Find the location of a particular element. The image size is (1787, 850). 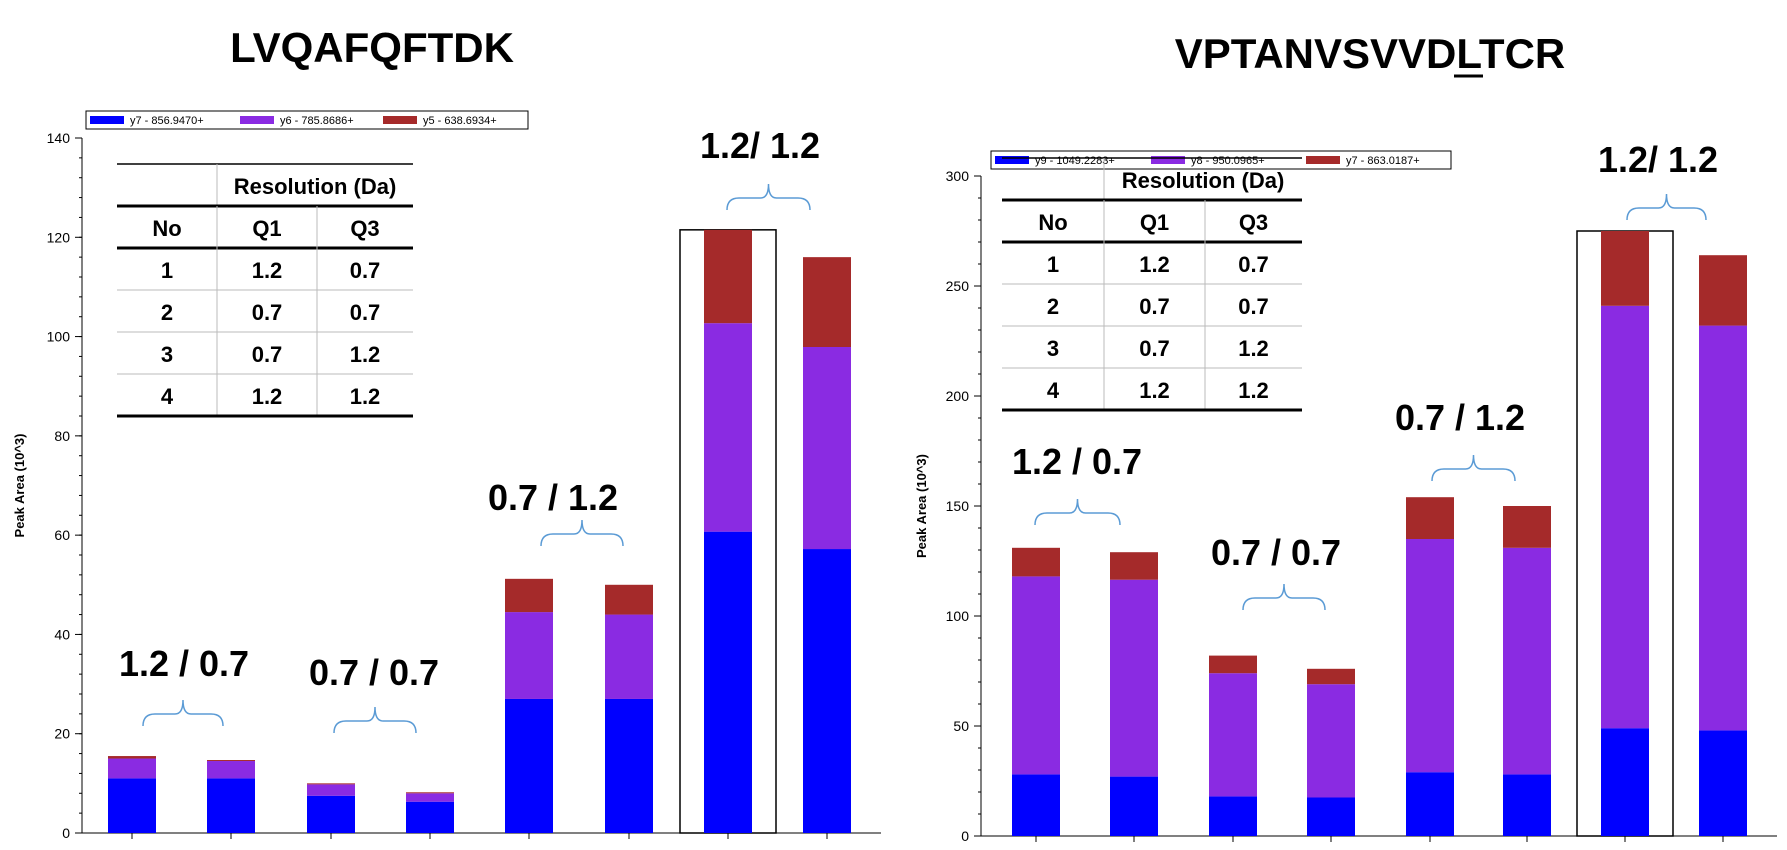

y-axis-label: Peak Area (10^3) is located at coordinates (19, 486).